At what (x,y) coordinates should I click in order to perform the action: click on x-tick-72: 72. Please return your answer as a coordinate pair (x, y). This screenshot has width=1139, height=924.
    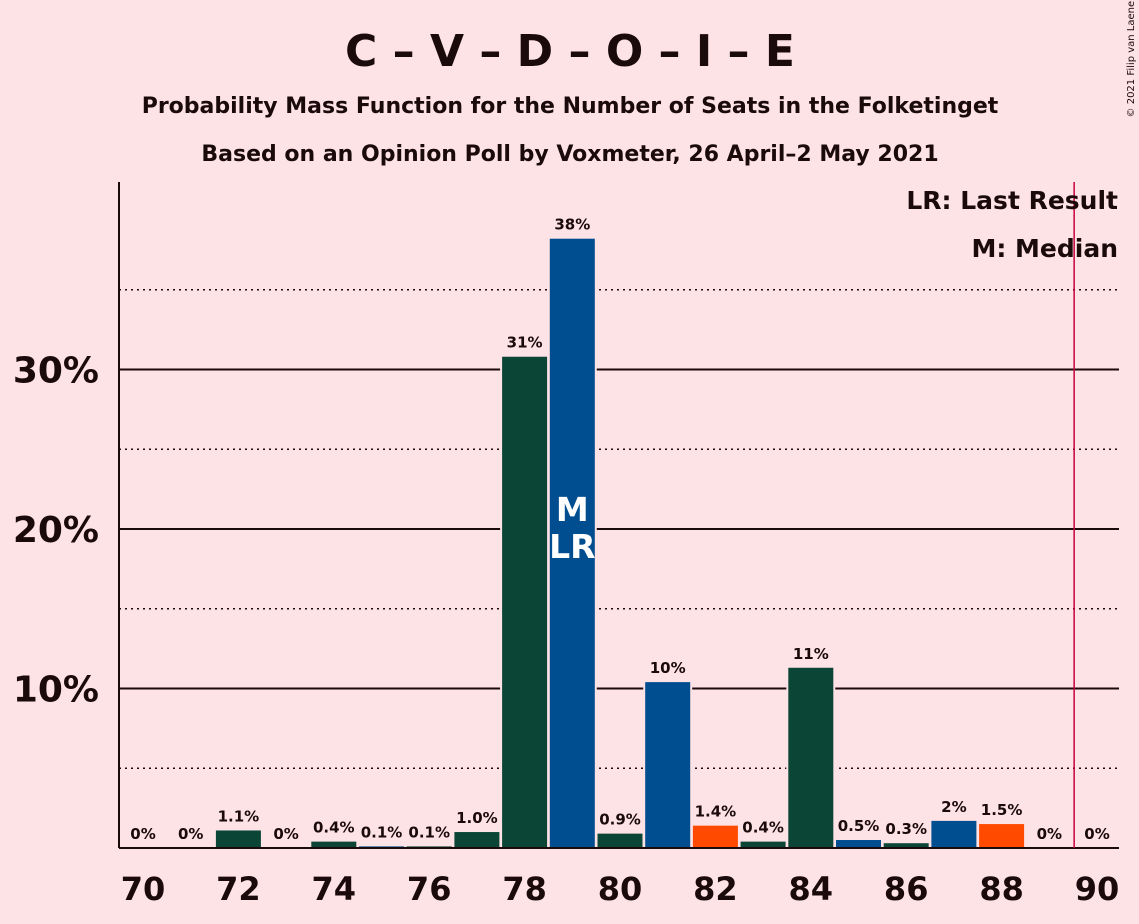
    Looking at the image, I should click on (238, 889).